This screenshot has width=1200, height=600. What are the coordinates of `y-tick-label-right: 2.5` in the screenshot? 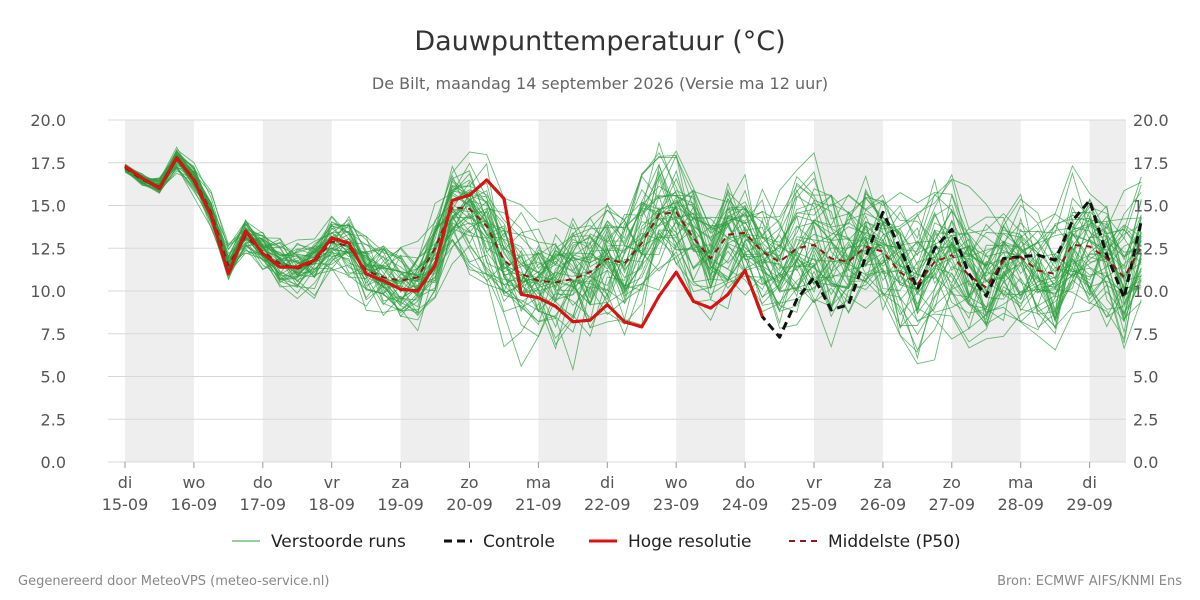 It's located at (1145, 419).